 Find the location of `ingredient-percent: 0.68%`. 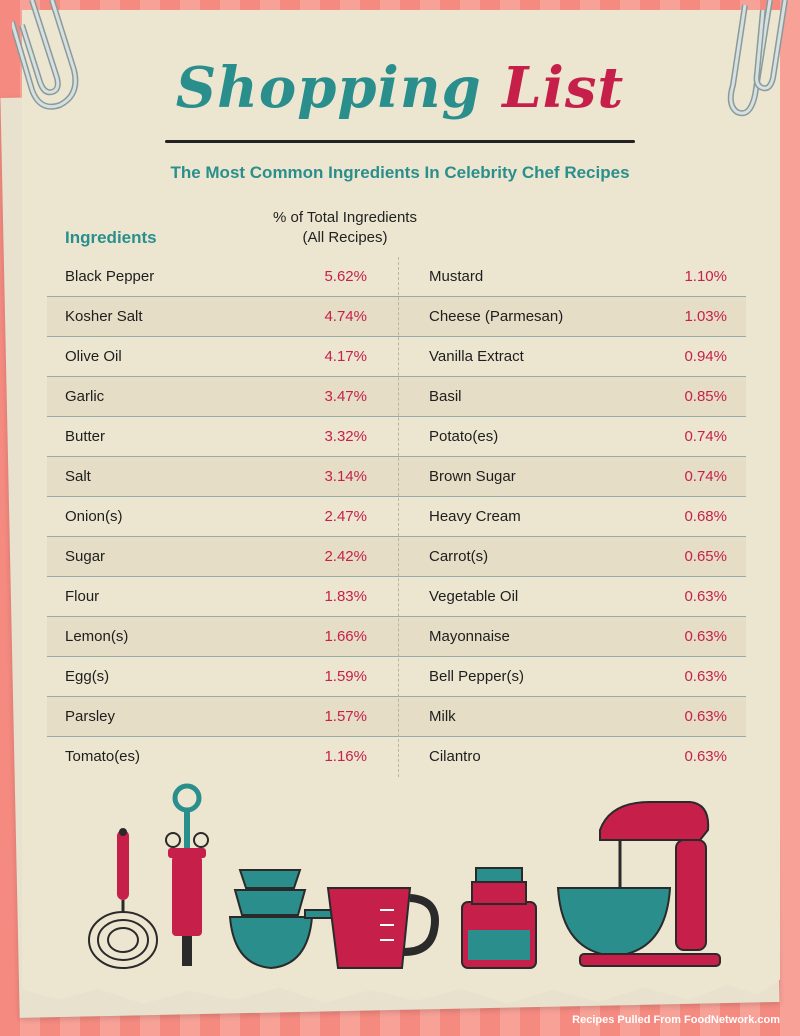

ingredient-percent: 0.68% is located at coordinates (705, 516).